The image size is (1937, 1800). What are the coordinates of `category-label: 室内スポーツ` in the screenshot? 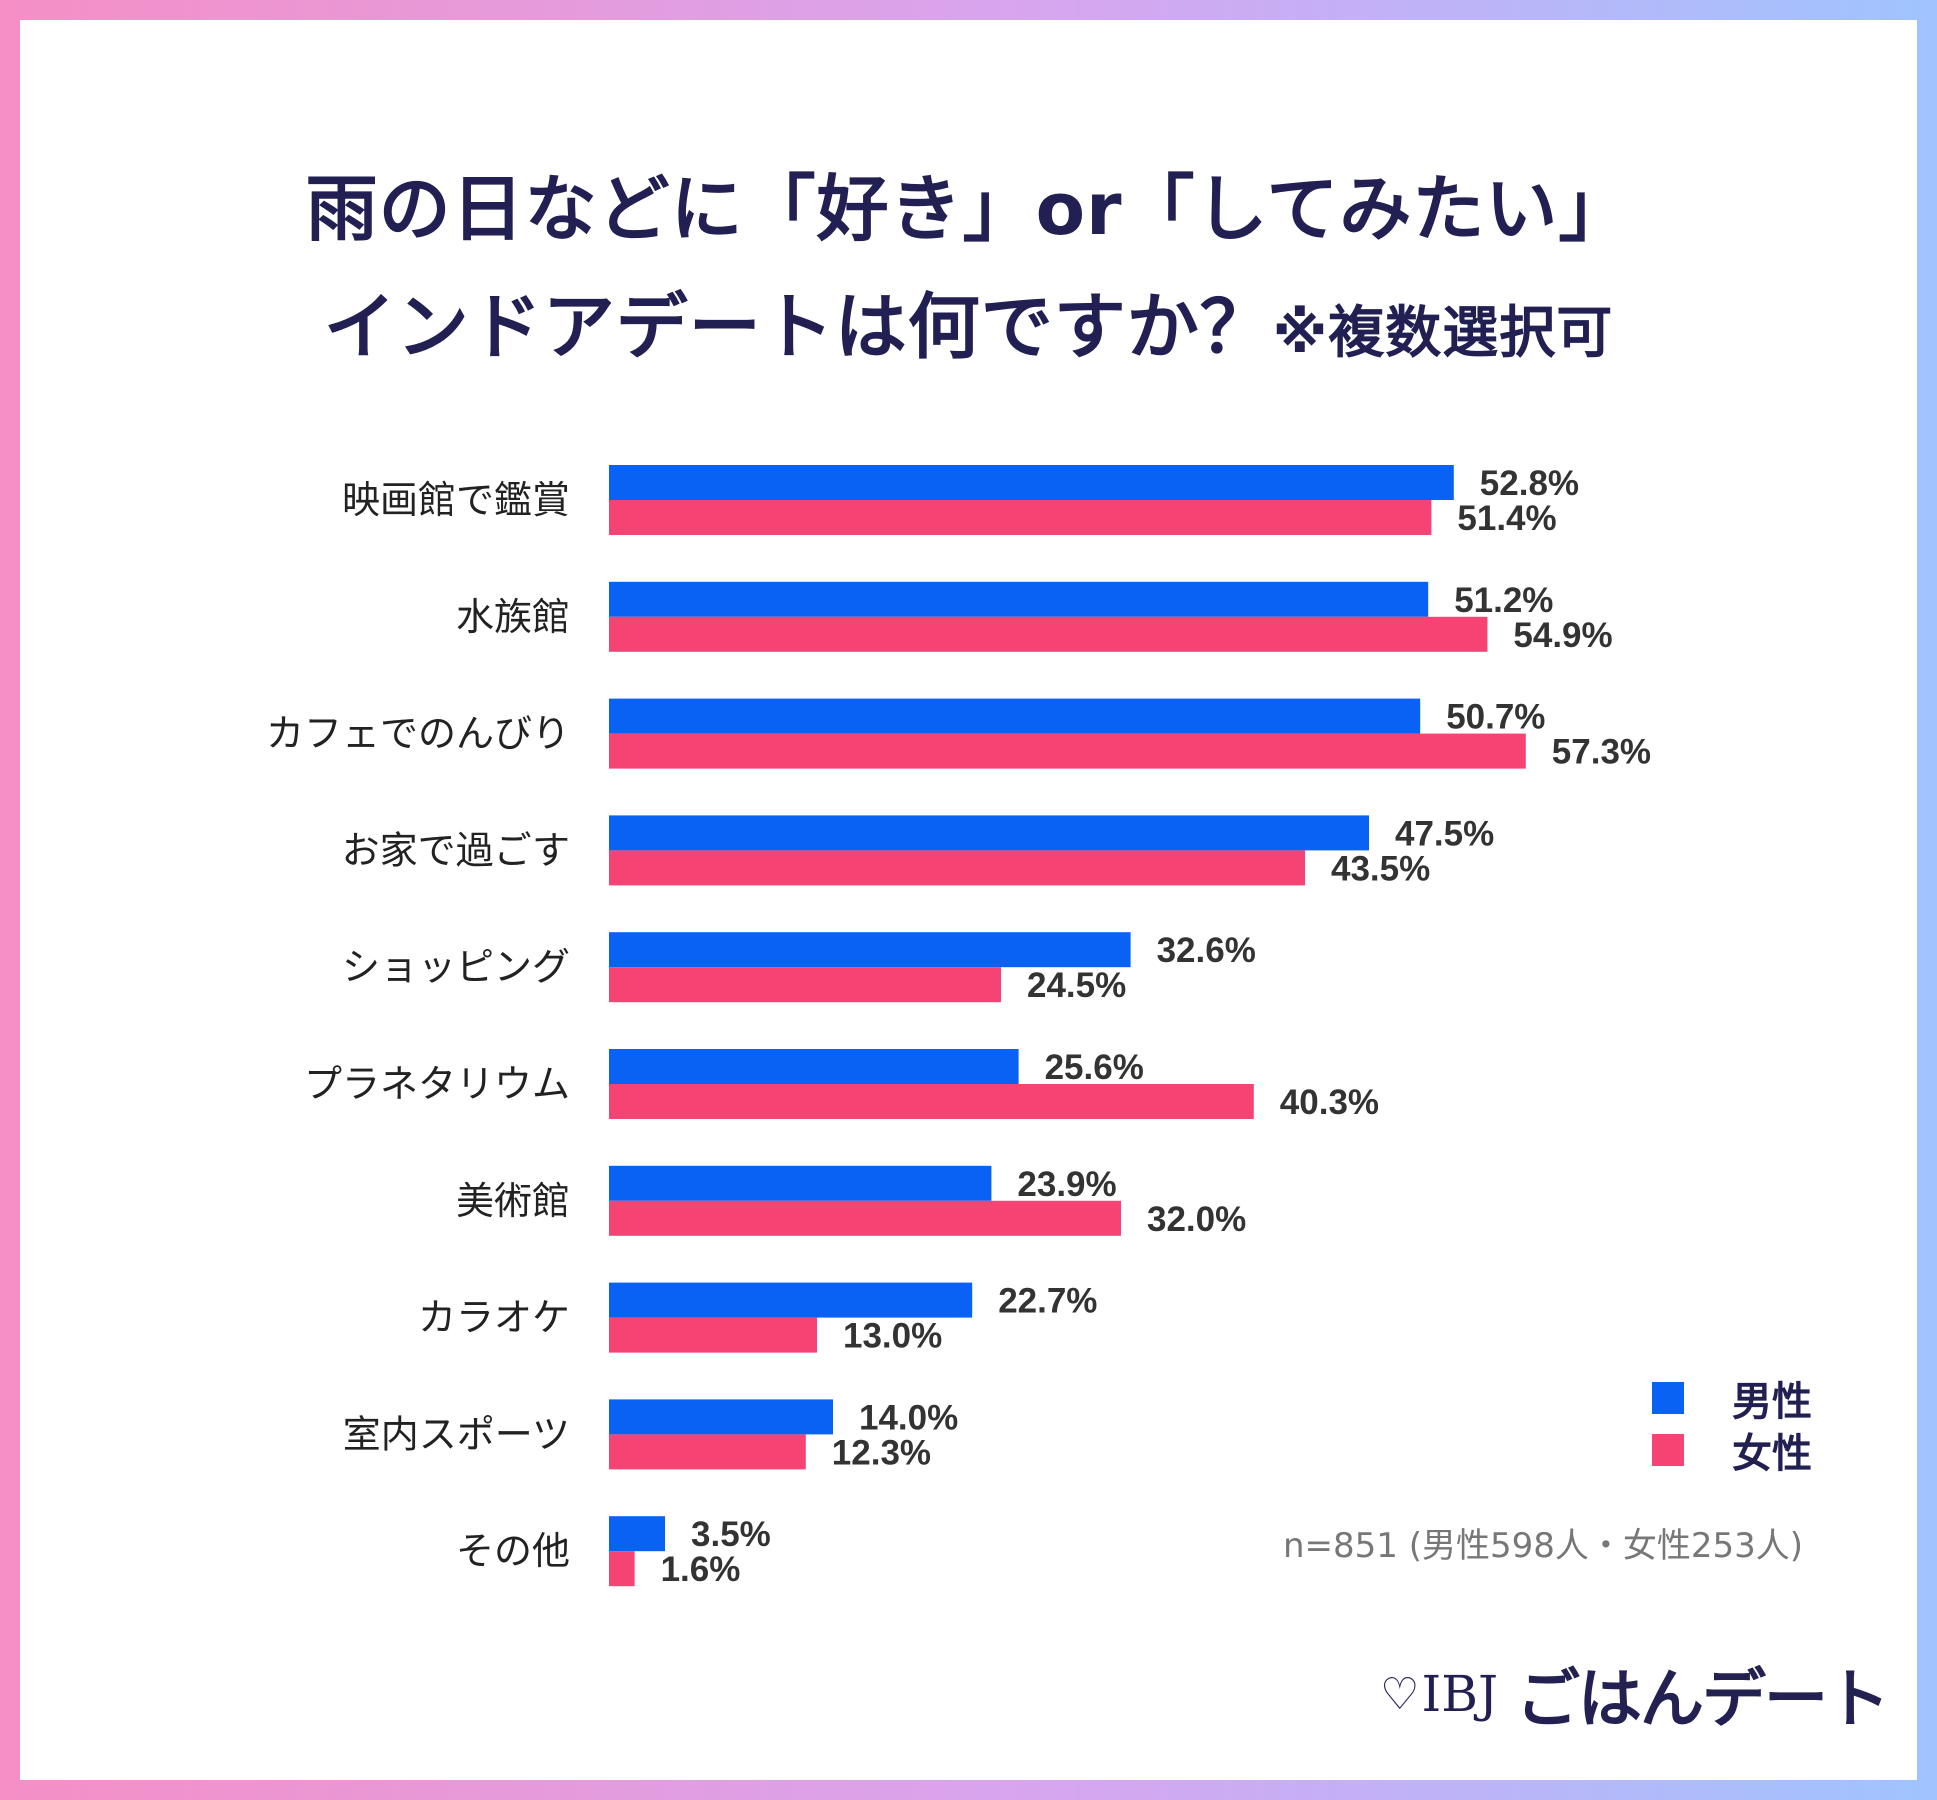 It's located at (456, 1434).